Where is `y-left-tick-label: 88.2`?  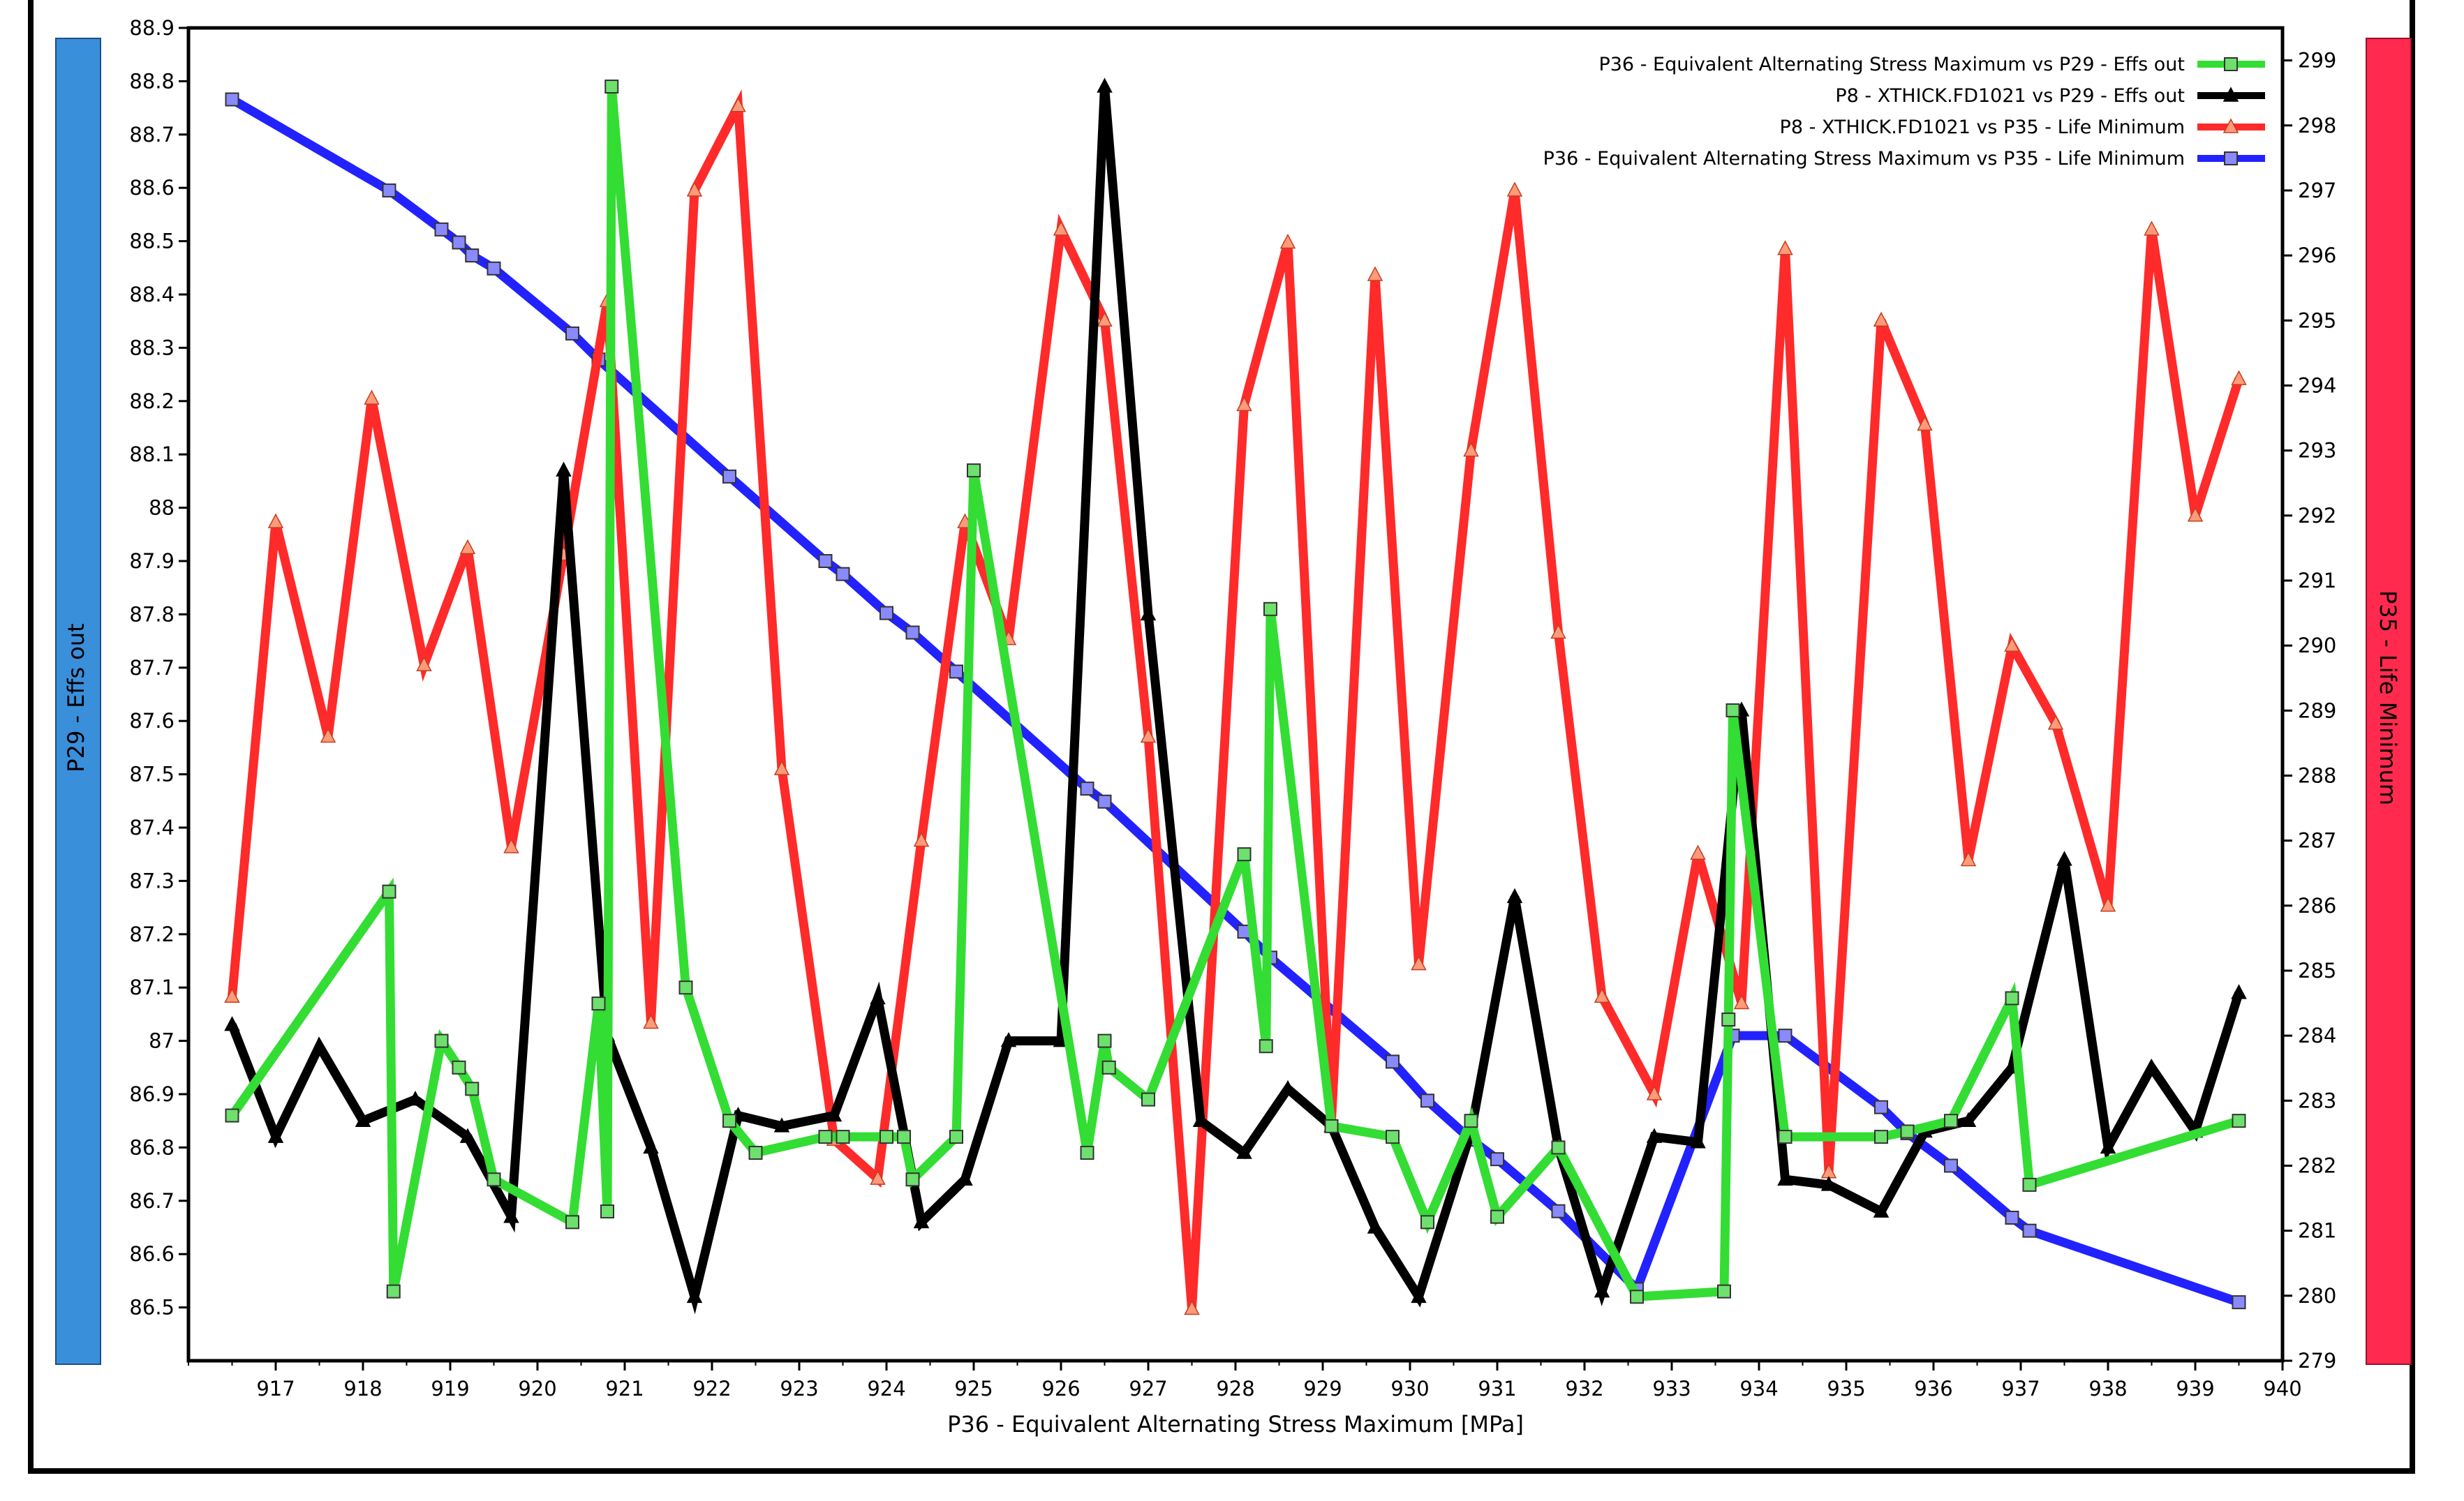
y-left-tick-label: 88.2 is located at coordinates (152, 401).